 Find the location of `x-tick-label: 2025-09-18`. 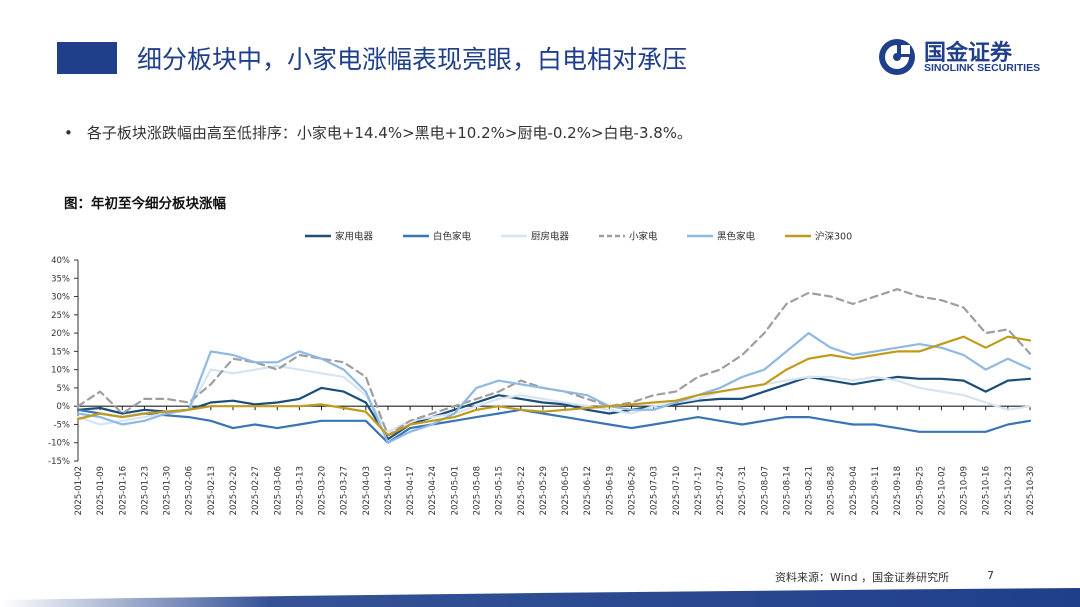

x-tick-label: 2025-09-18 is located at coordinates (898, 490).